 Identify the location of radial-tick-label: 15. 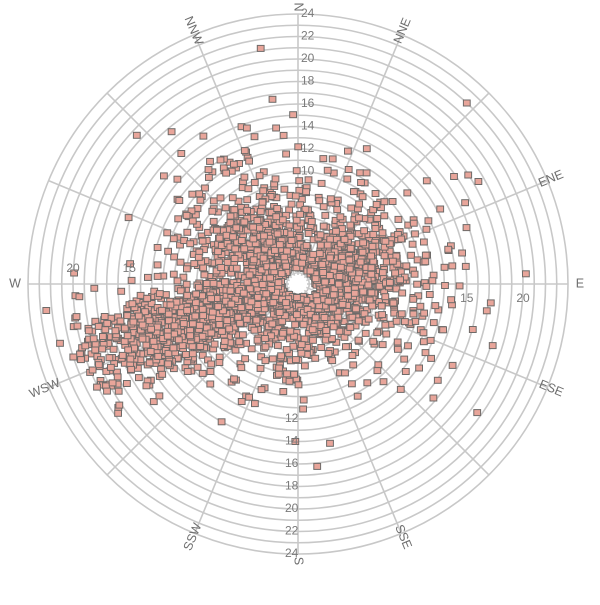
(467, 298).